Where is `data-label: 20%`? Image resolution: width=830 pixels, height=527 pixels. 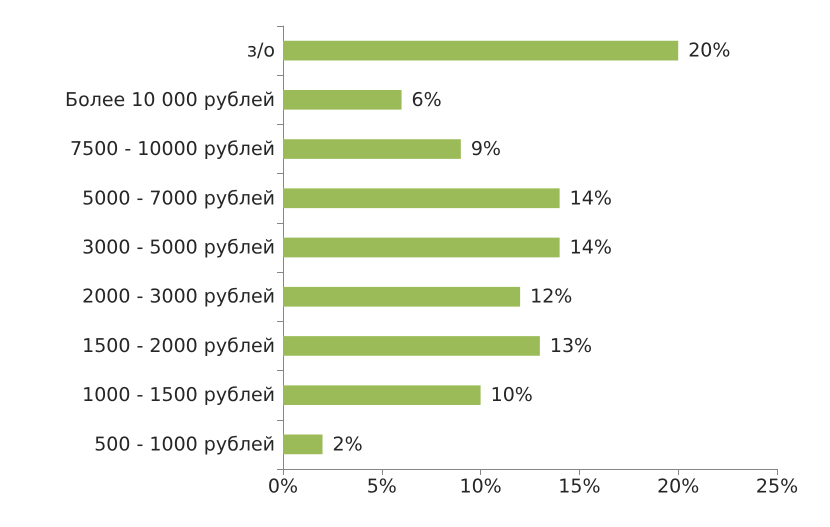 data-label: 20% is located at coordinates (709, 51).